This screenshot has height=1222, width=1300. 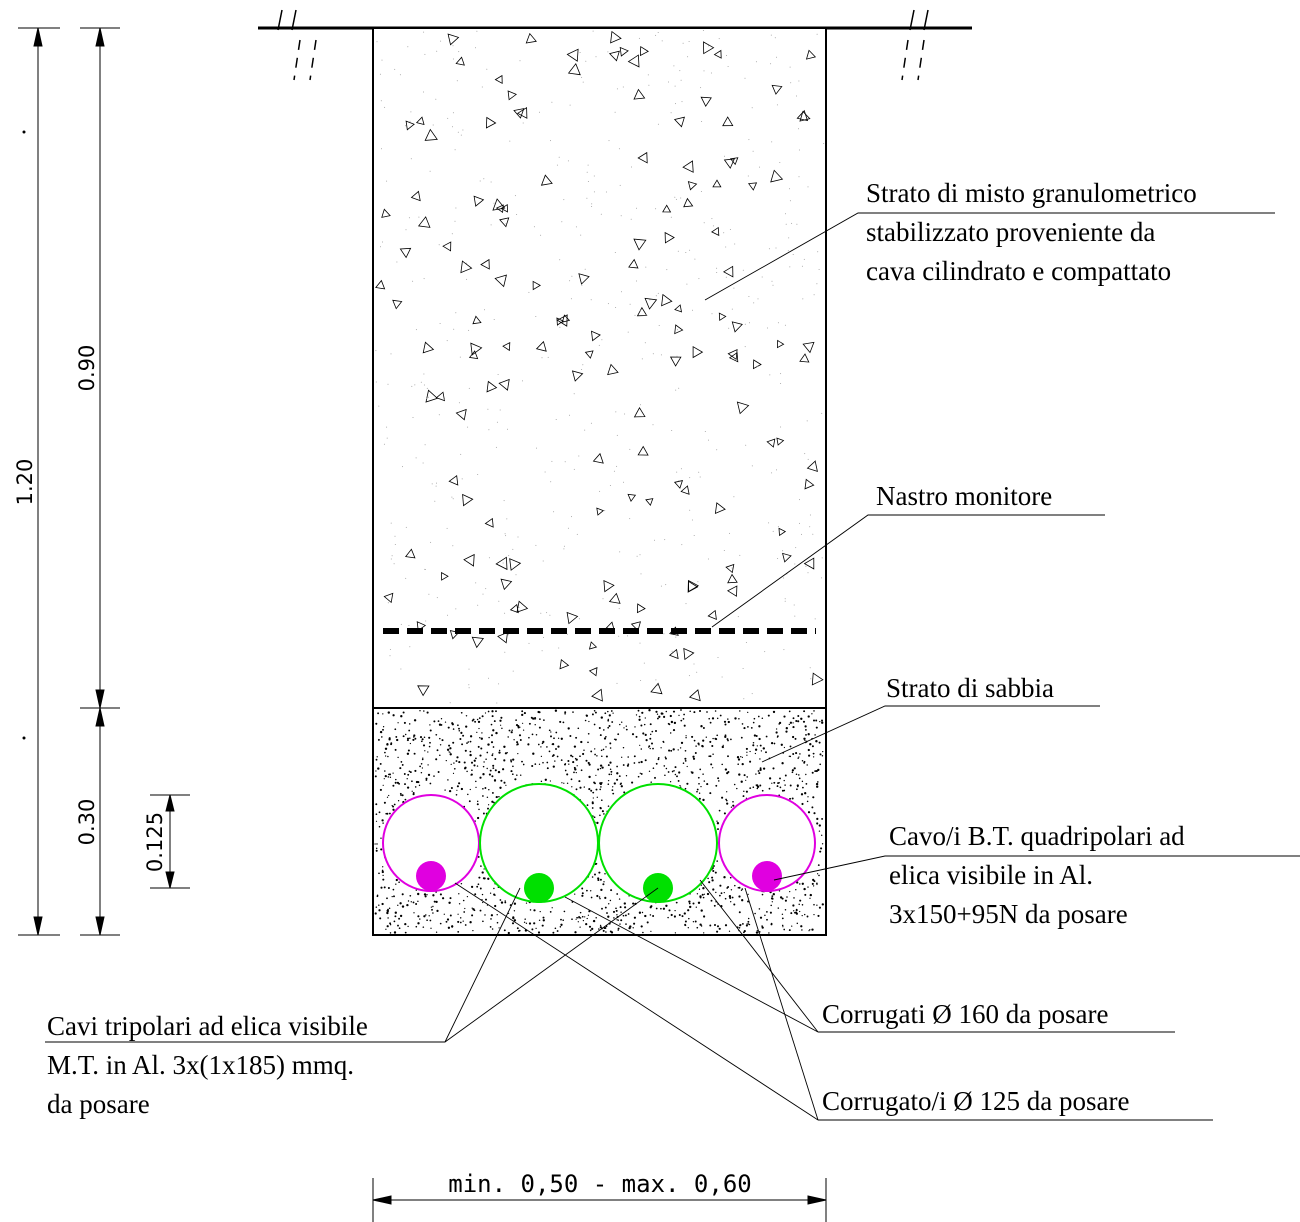 What do you see at coordinates (975, 1101) in the screenshot?
I see `conduit-125-label: Corrugato/i Ø 125 da posare` at bounding box center [975, 1101].